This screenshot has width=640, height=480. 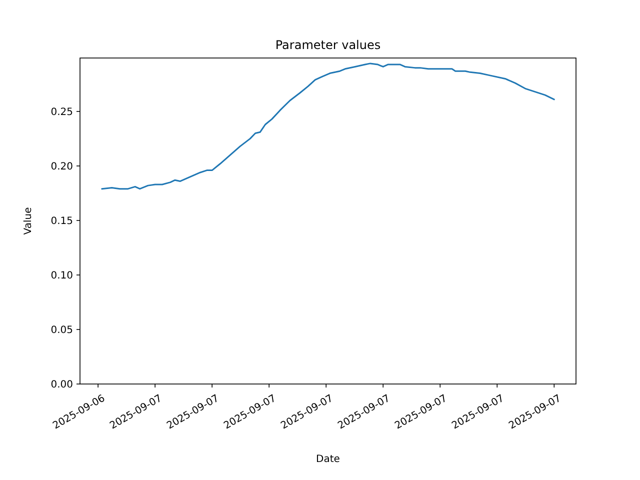 I want to click on y-tick-label: 0.00, so click(x=61, y=385).